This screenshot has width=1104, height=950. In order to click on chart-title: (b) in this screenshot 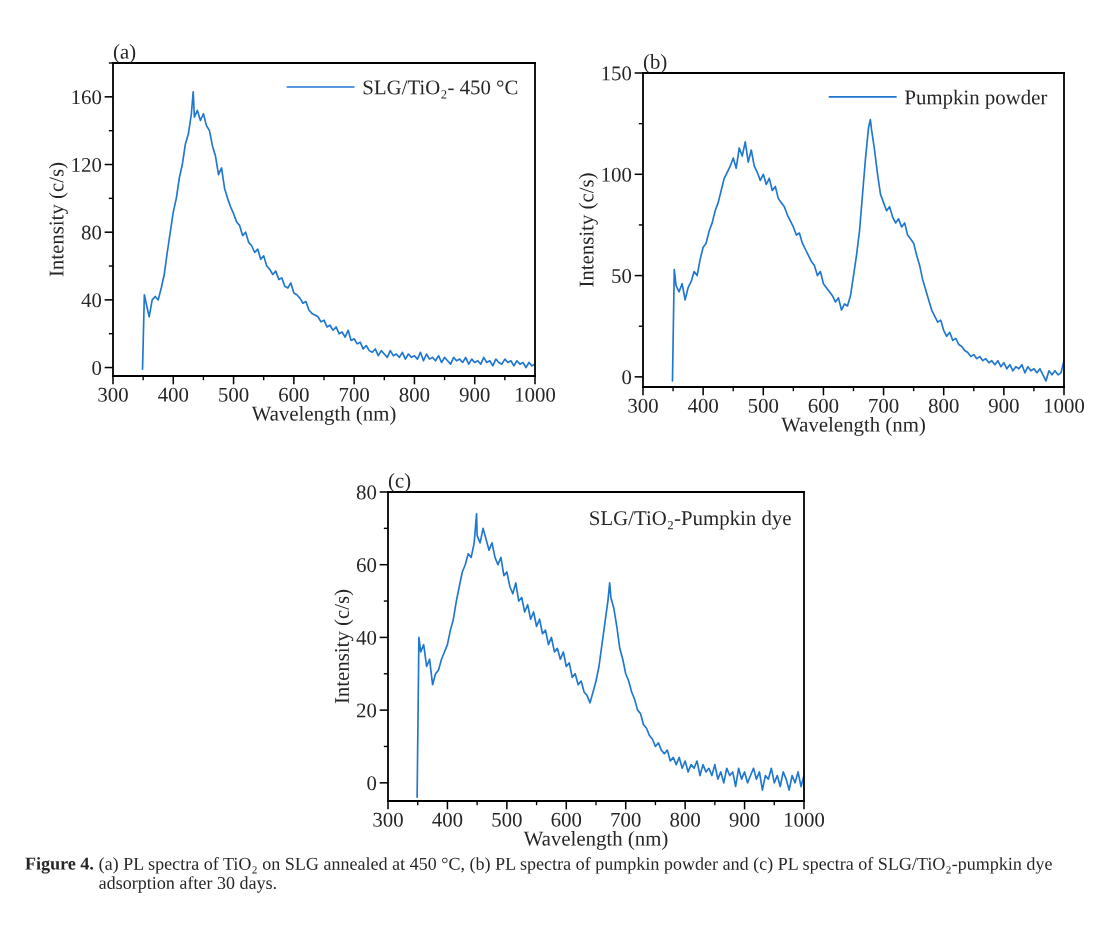, I will do `click(655, 63)`.